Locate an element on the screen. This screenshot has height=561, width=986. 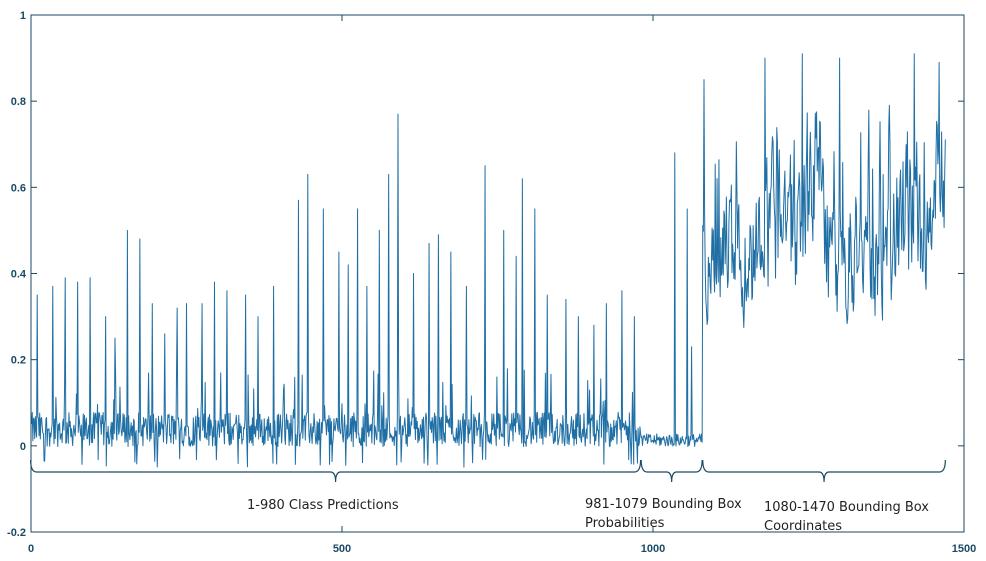
annotation-bbox-coord-line2: Coordinates is located at coordinates (803, 526).